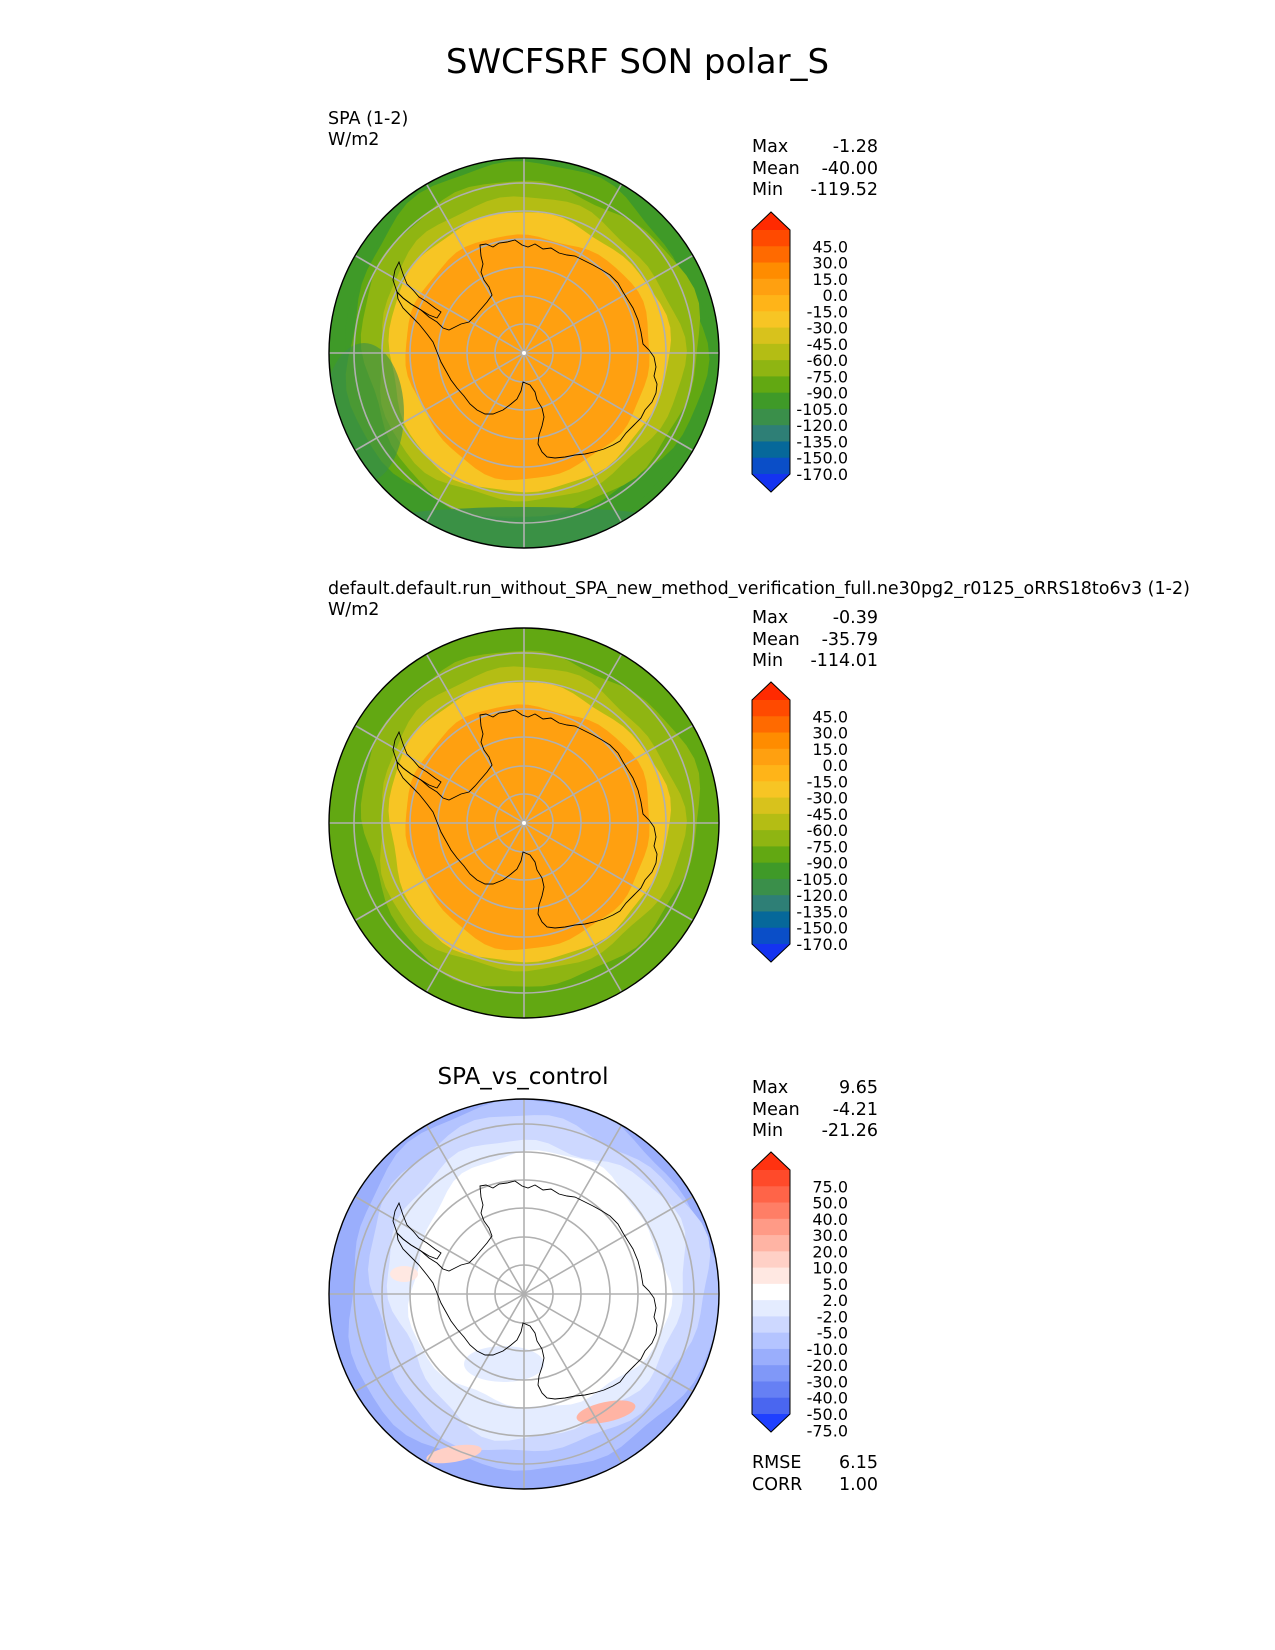 This screenshot has height=1650, width=1275. I want to click on colorbar-tick-label: -135.0, so click(822, 911).